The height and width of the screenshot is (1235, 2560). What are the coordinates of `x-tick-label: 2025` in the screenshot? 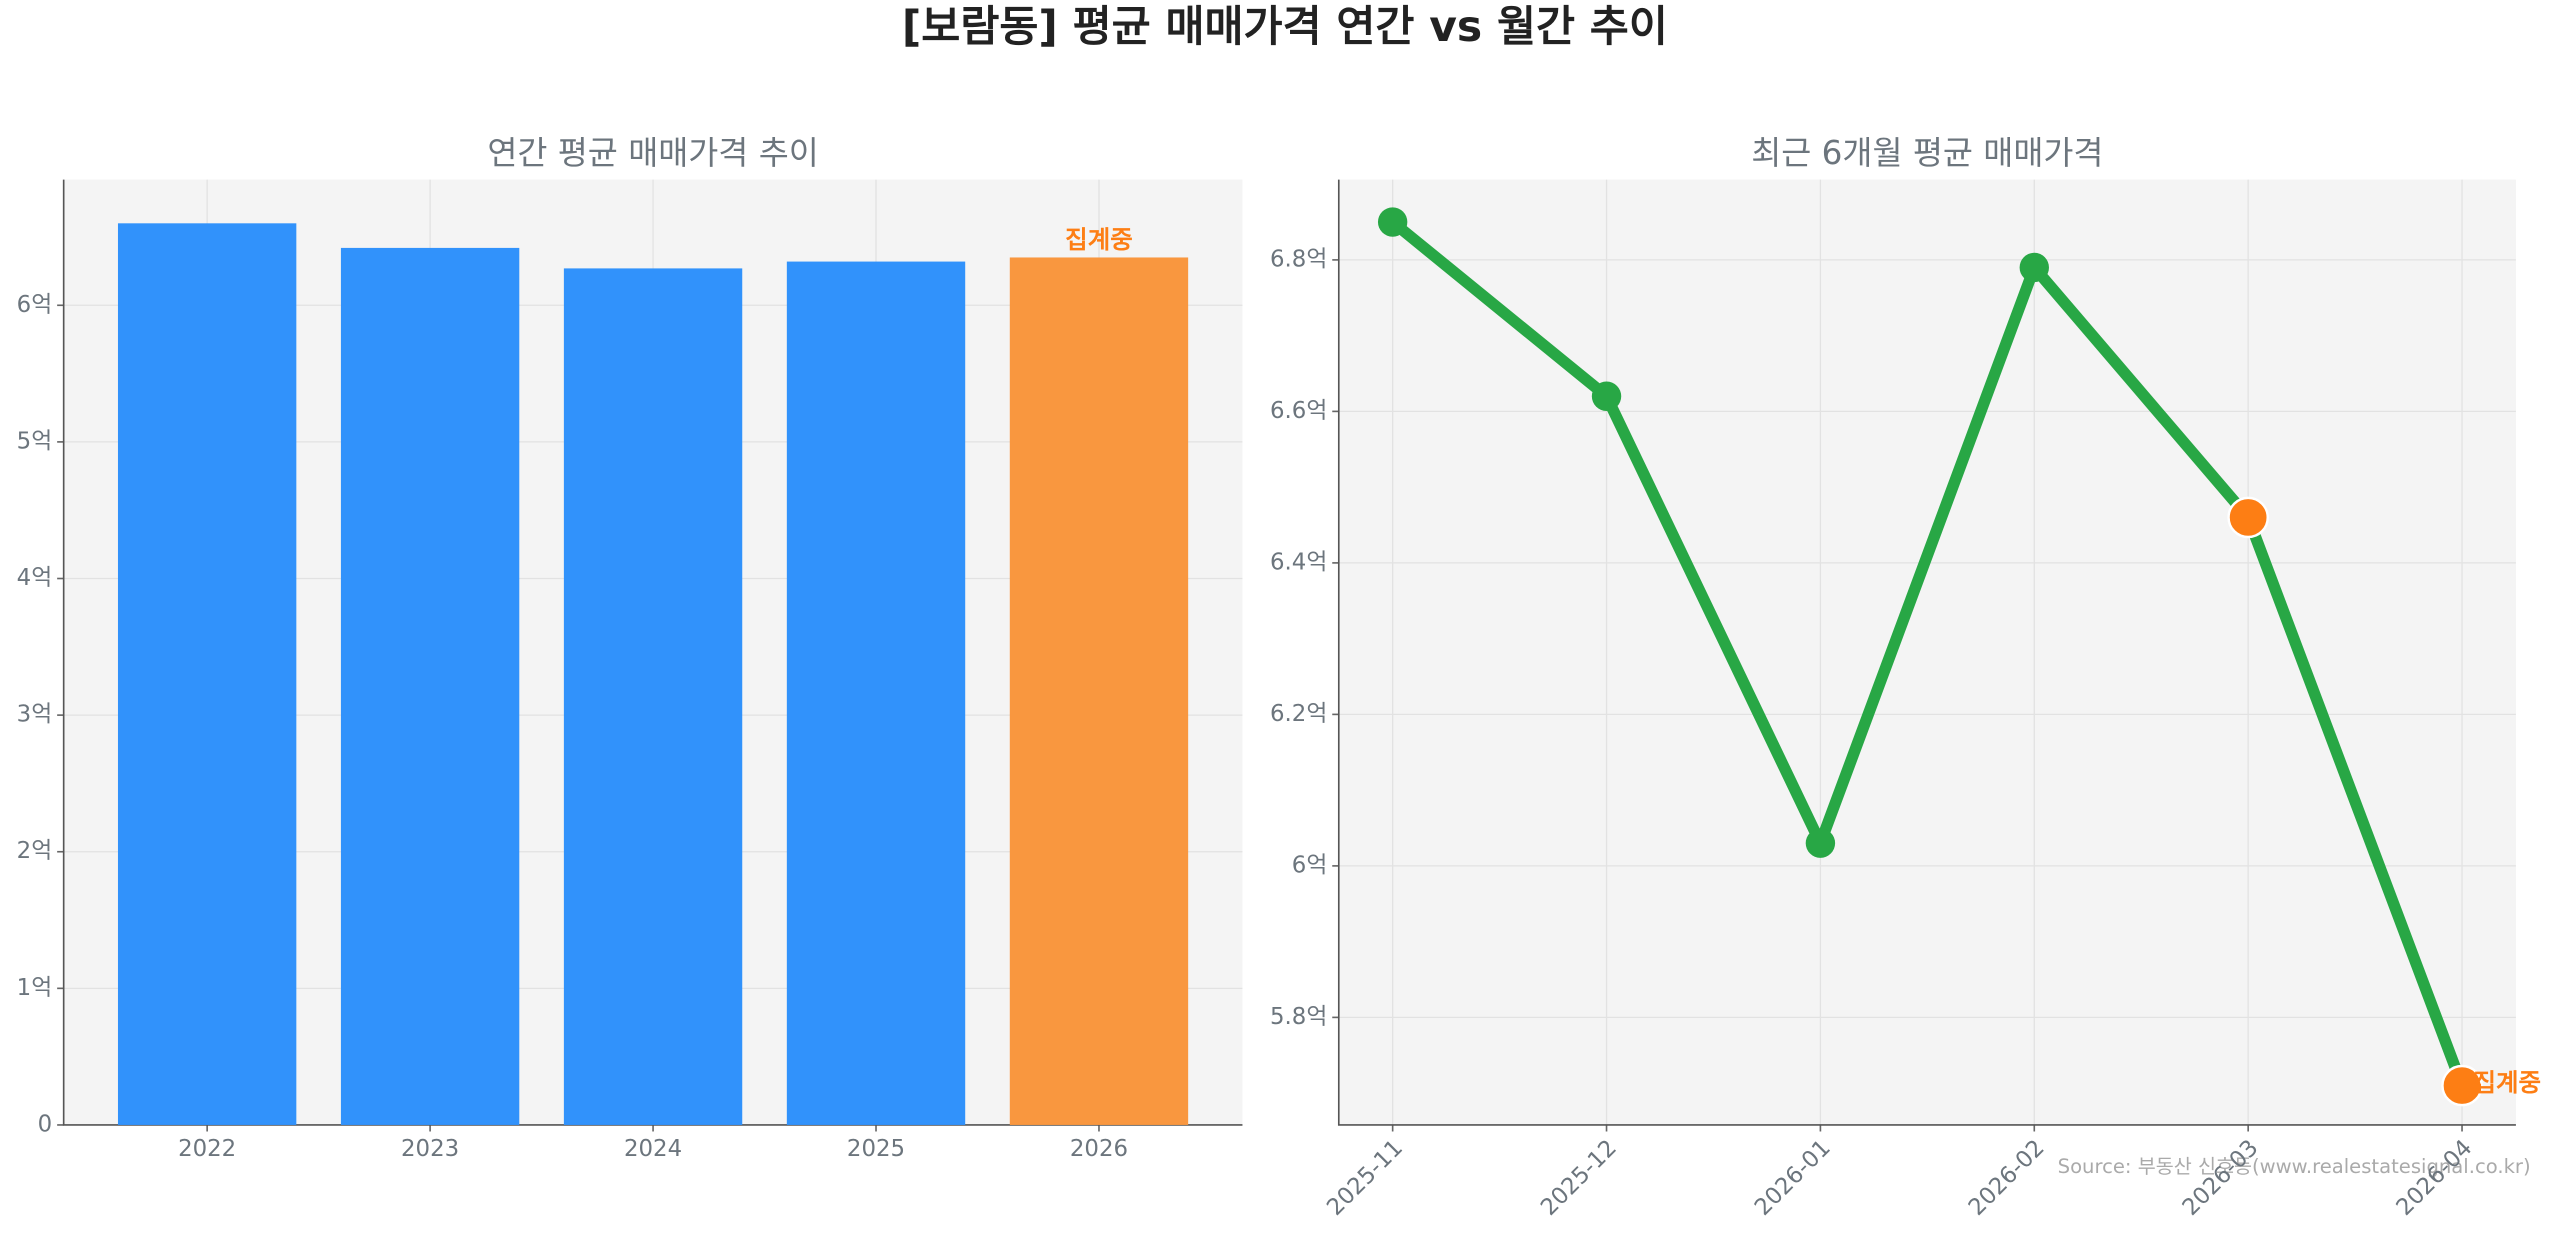 It's located at (876, 1149).